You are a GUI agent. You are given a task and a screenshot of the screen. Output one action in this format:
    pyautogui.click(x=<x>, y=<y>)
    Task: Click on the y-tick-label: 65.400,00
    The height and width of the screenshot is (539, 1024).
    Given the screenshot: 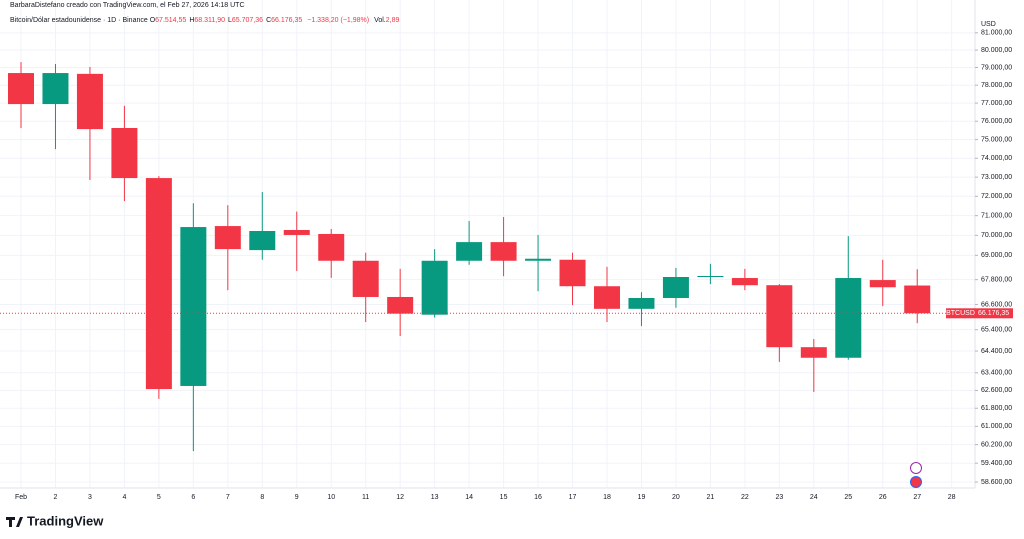 What is the action you would take?
    pyautogui.click(x=996, y=330)
    